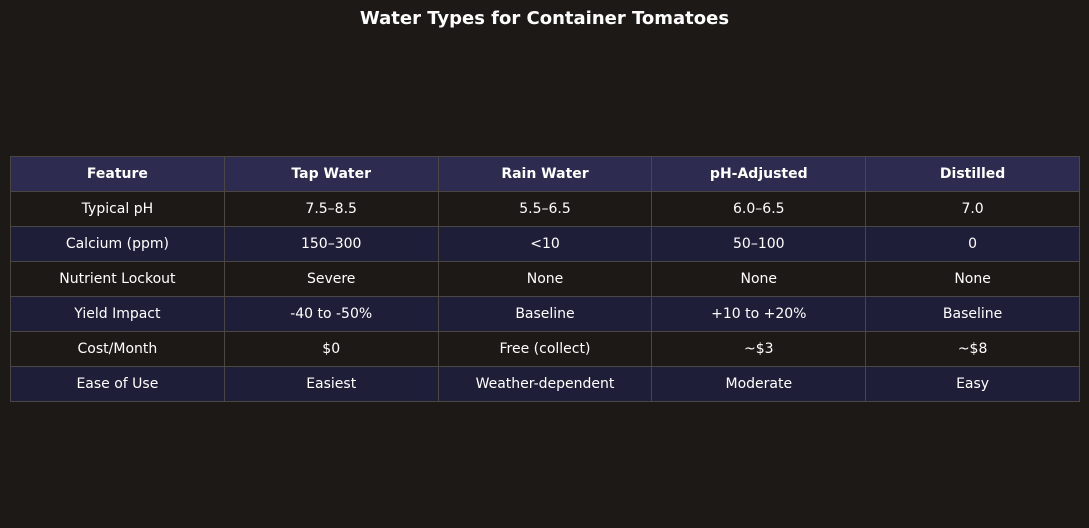  I want to click on chart-title: Water Types for Container Tomatoes, so click(544, 18).